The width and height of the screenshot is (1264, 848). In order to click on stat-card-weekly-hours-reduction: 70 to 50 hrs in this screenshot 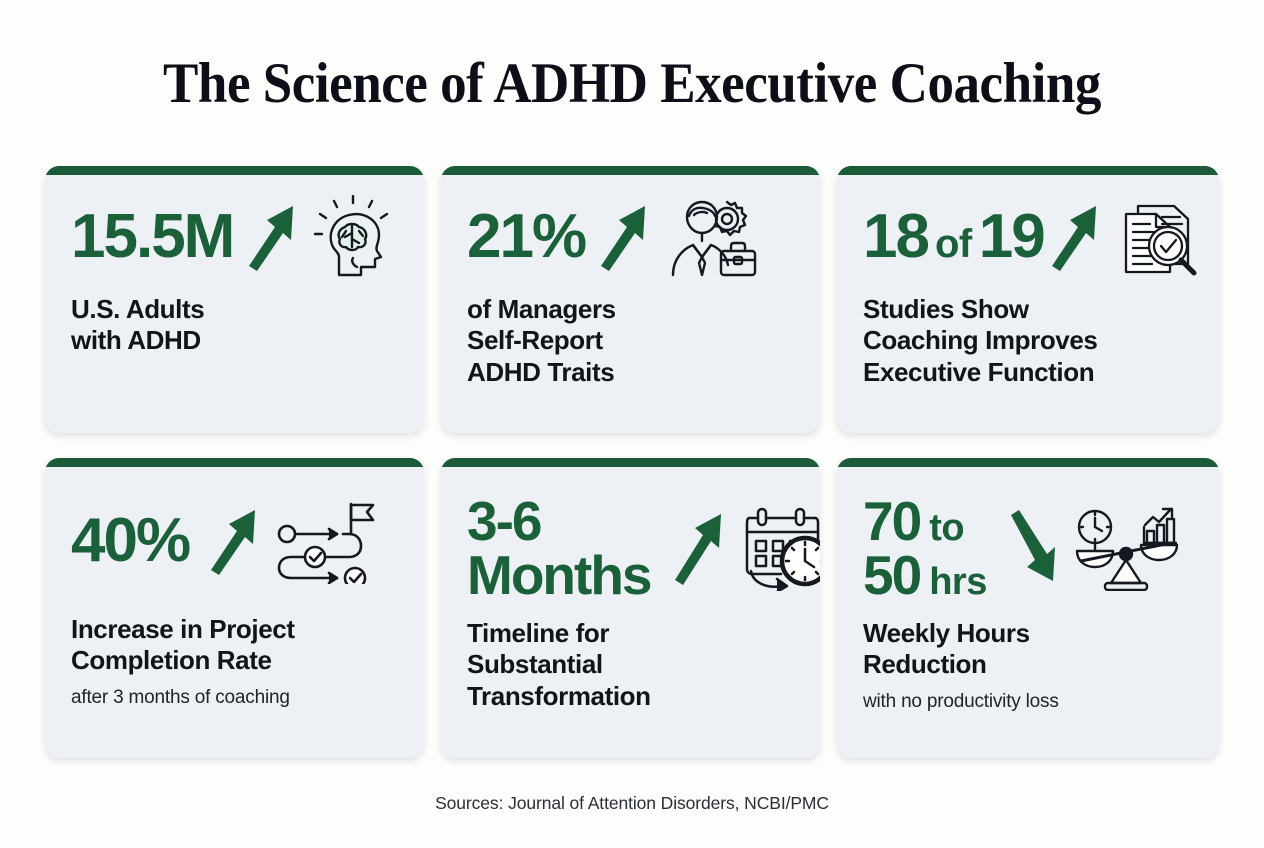, I will do `click(1028, 608)`.